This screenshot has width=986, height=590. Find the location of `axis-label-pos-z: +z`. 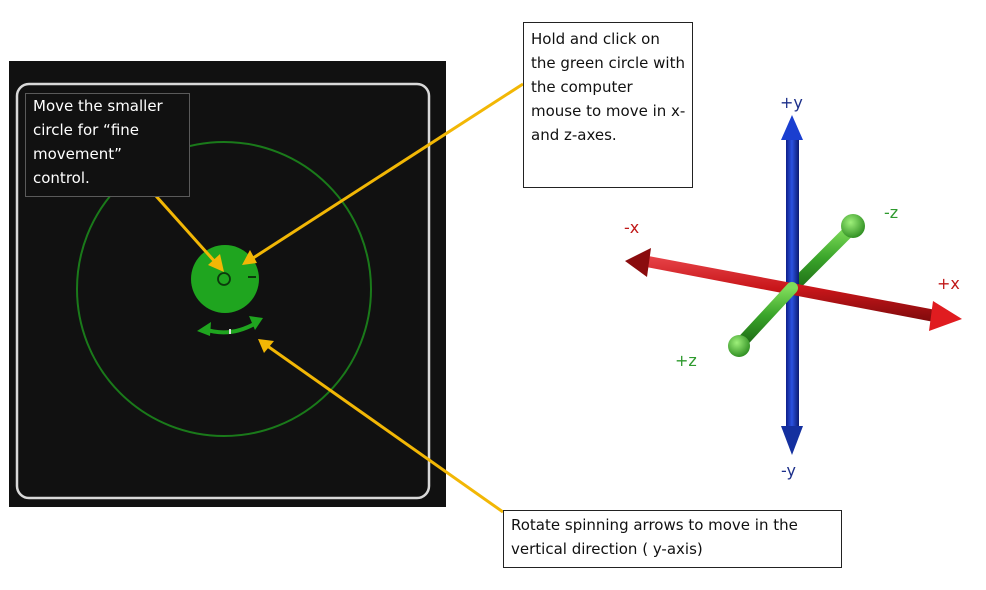

axis-label-pos-z: +z is located at coordinates (686, 360).